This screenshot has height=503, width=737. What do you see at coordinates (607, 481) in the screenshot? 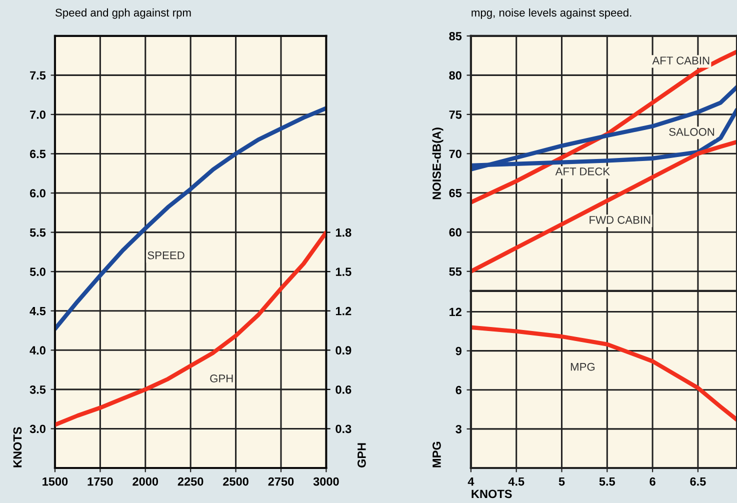
I see `x-tick-label: 5.5` at bounding box center [607, 481].